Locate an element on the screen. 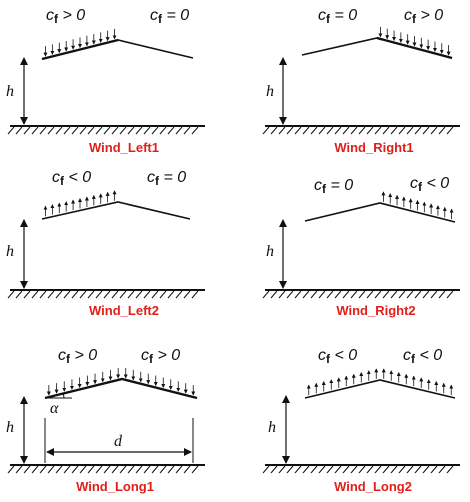 The image size is (470, 502). panel-caption: Wind_Left1 is located at coordinates (124, 147).